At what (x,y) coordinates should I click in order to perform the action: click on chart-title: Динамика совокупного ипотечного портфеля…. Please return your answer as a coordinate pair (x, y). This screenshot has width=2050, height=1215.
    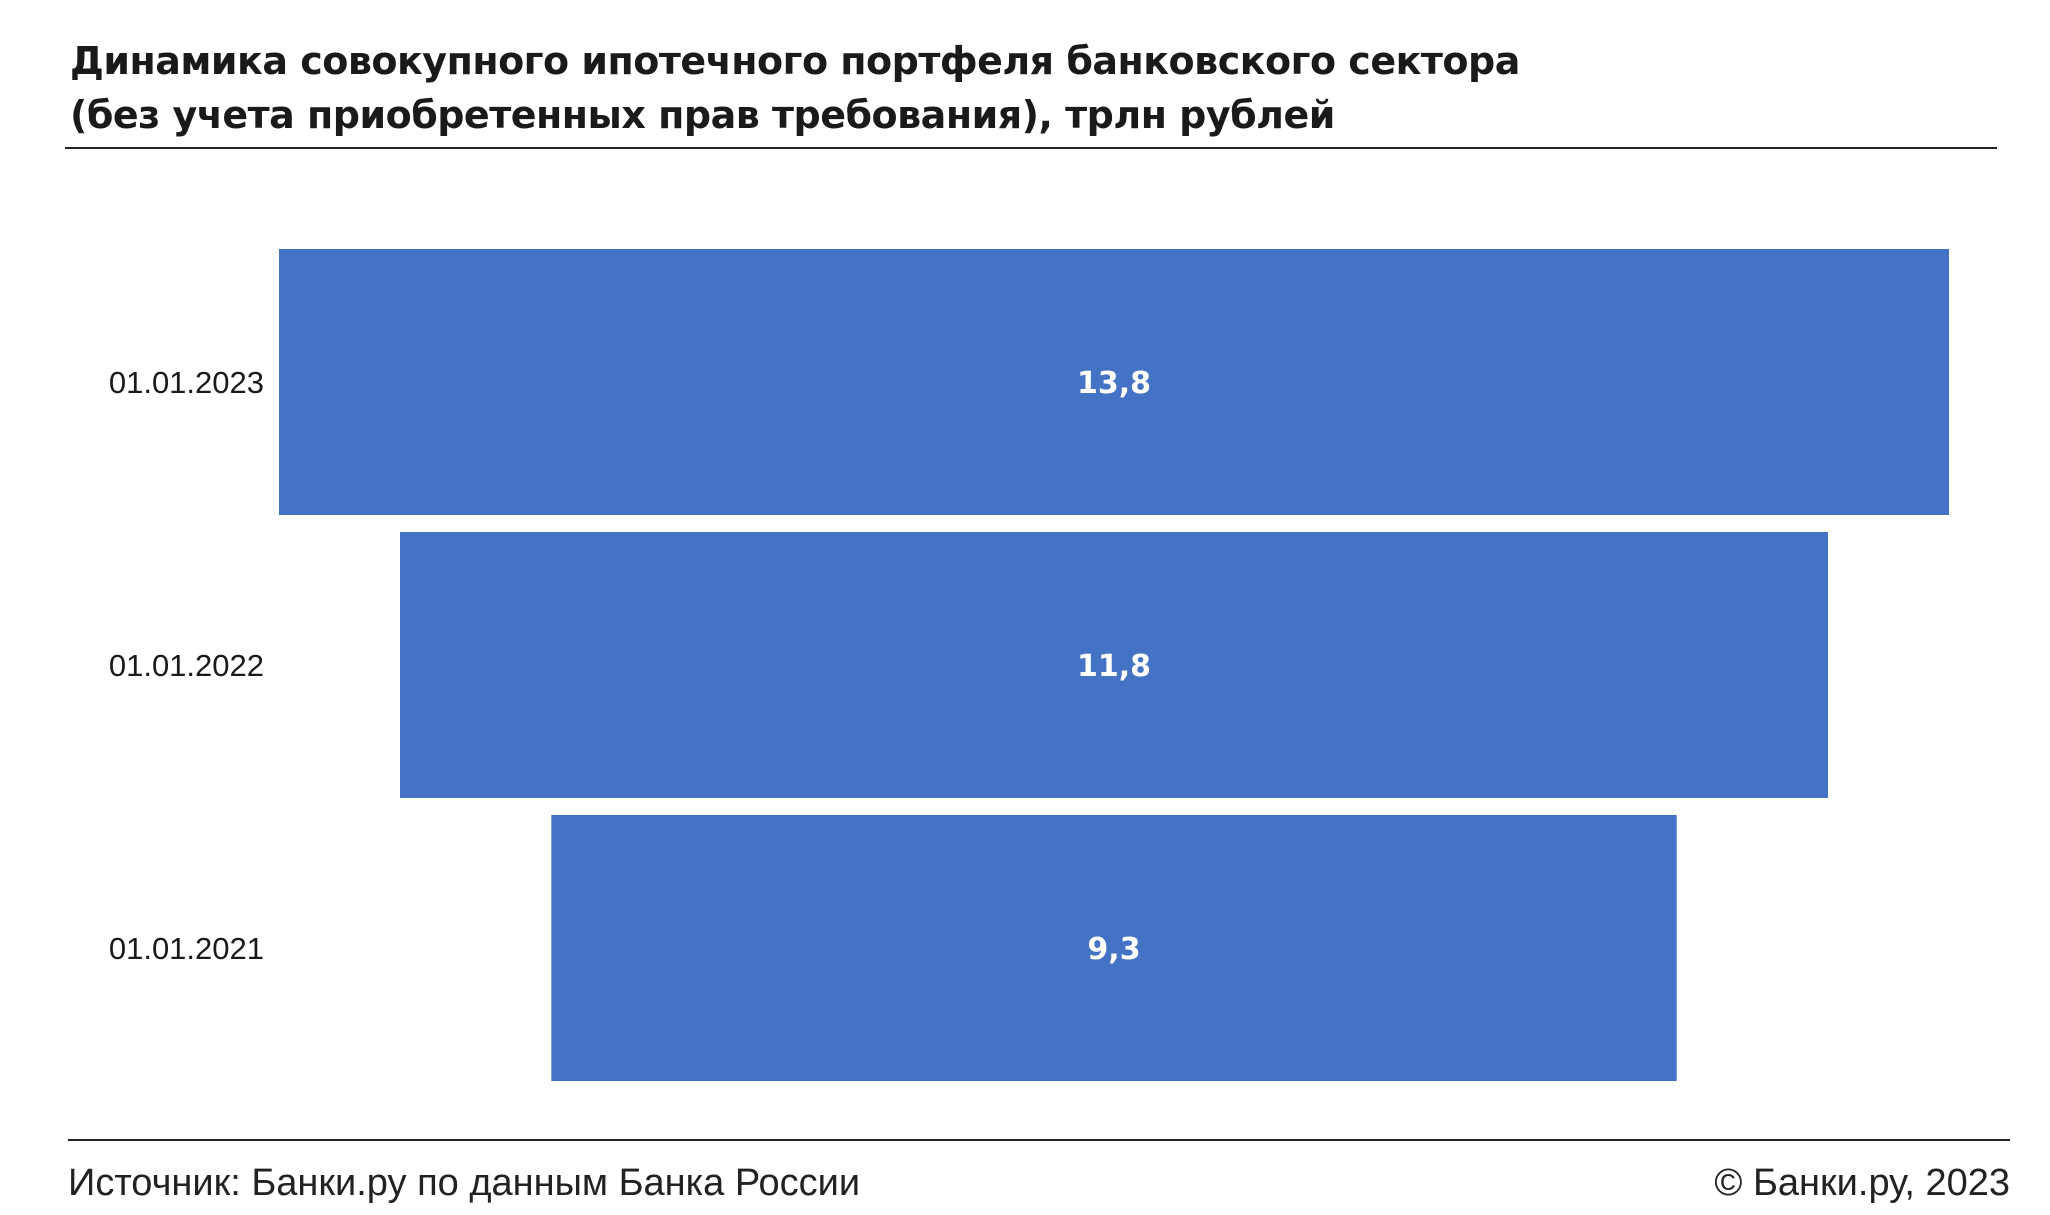
    Looking at the image, I should click on (1020, 88).